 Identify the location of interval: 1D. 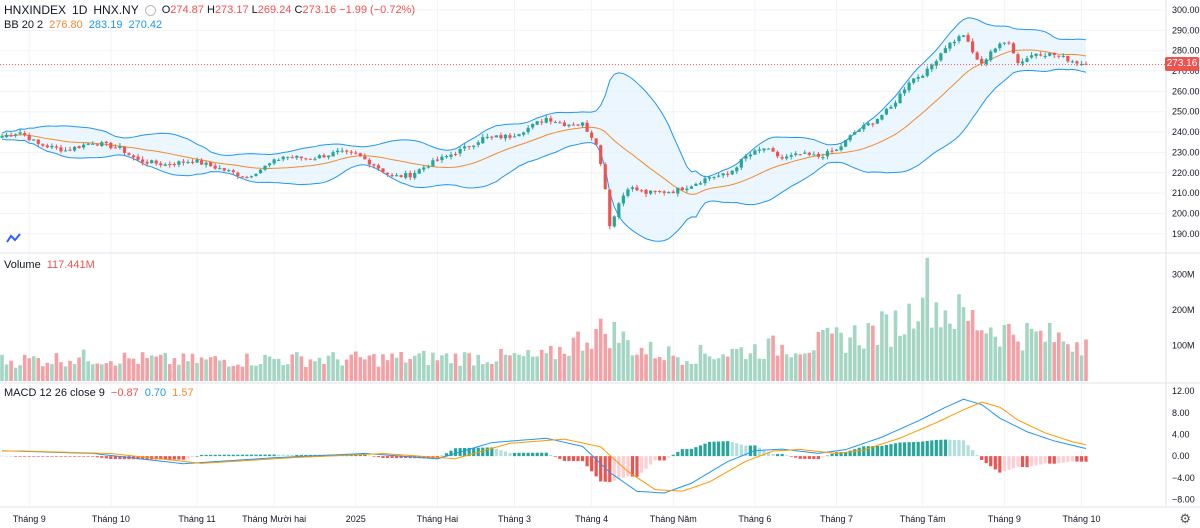
(80, 10).